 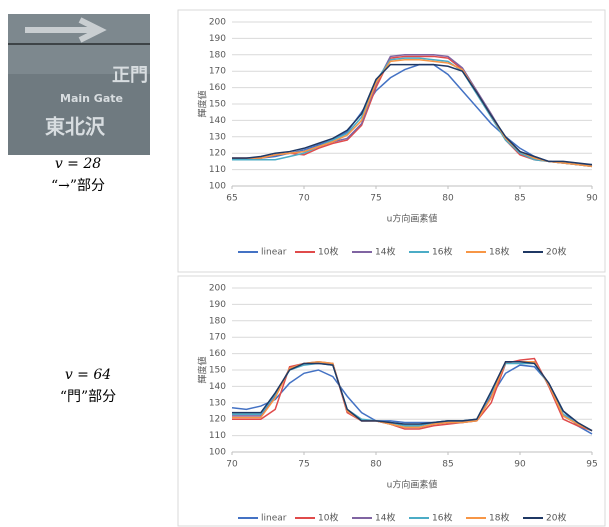 I want to click on photo-text: Main Gate, so click(x=91, y=98).